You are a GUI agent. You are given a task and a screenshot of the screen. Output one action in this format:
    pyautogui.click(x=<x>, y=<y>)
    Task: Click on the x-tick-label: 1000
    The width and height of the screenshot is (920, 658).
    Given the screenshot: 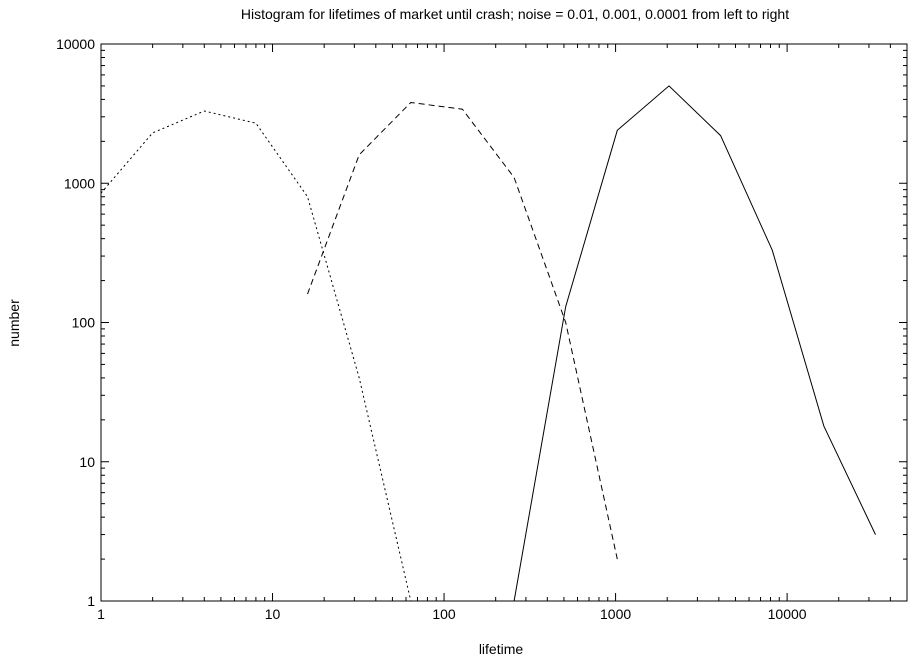 What is the action you would take?
    pyautogui.click(x=615, y=614)
    